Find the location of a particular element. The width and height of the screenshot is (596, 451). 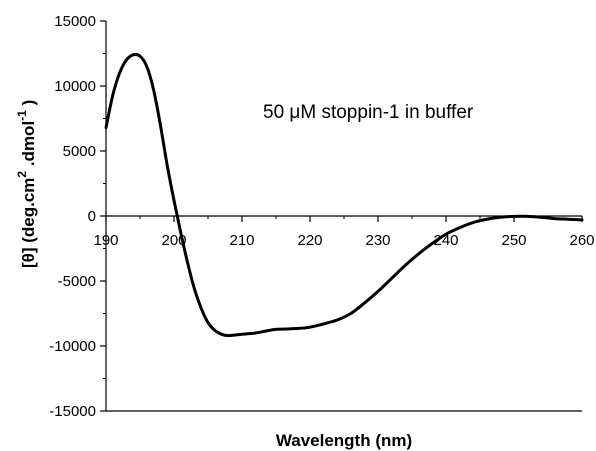

chart-annotation: 50 μM stoppin-1 in buffer is located at coordinates (368, 112).